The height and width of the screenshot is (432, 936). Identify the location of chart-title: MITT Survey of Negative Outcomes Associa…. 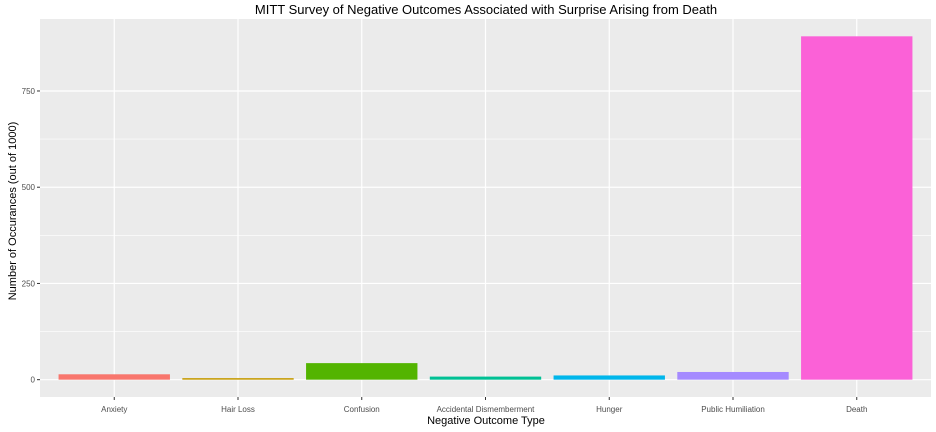
(486, 9).